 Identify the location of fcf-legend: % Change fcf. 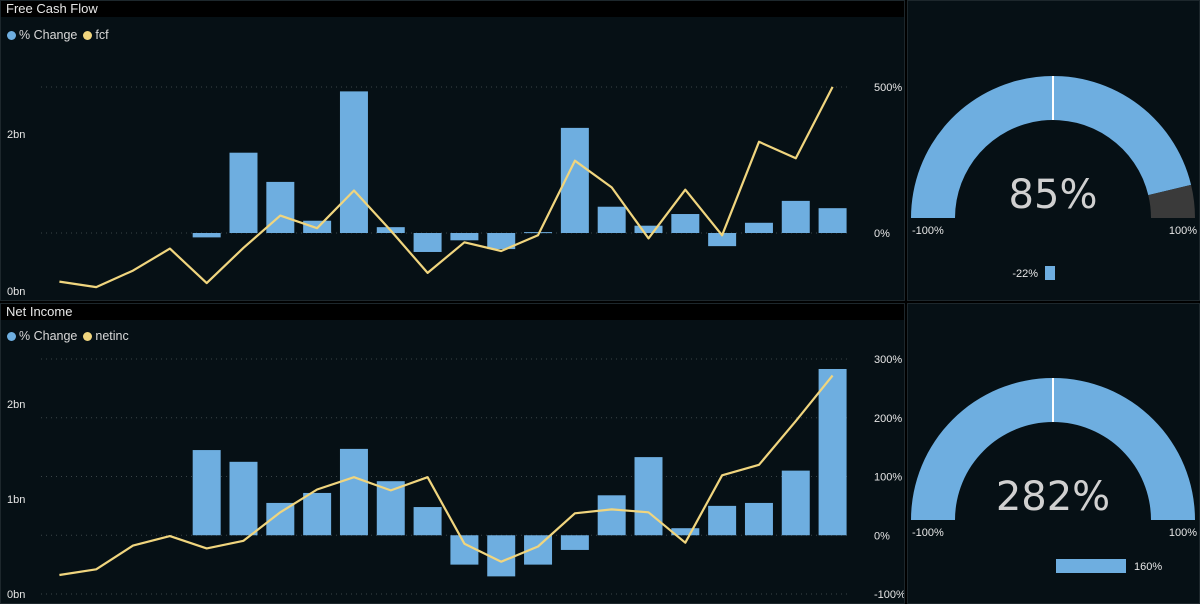
(61, 35).